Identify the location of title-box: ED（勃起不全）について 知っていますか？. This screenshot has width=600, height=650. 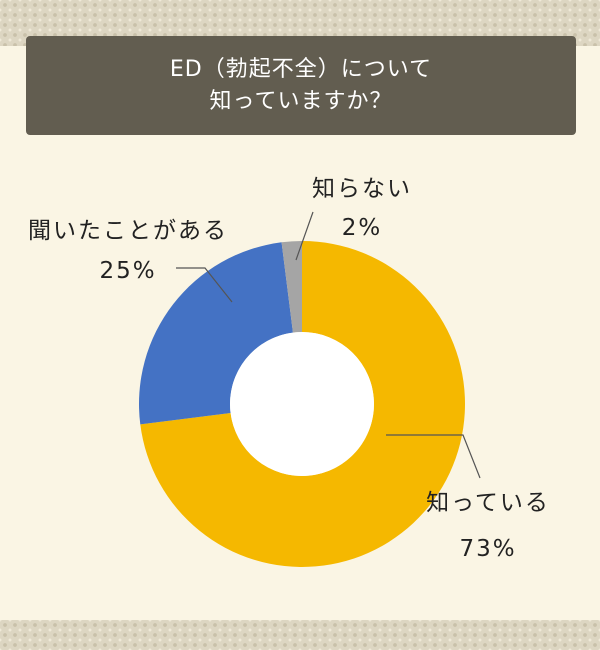
(301, 85).